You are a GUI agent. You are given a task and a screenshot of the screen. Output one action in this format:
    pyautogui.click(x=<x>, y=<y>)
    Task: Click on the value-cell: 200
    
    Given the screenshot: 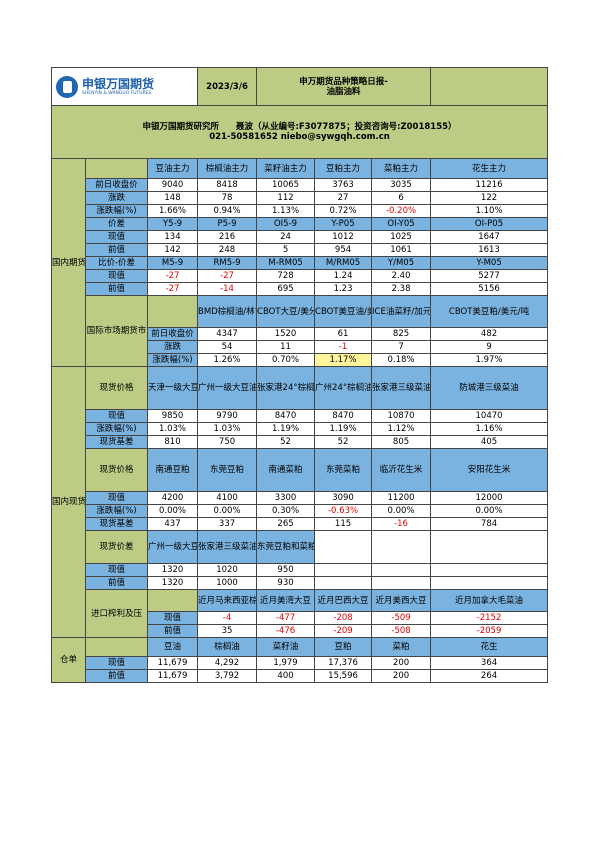 What is the action you would take?
    pyautogui.click(x=401, y=676)
    